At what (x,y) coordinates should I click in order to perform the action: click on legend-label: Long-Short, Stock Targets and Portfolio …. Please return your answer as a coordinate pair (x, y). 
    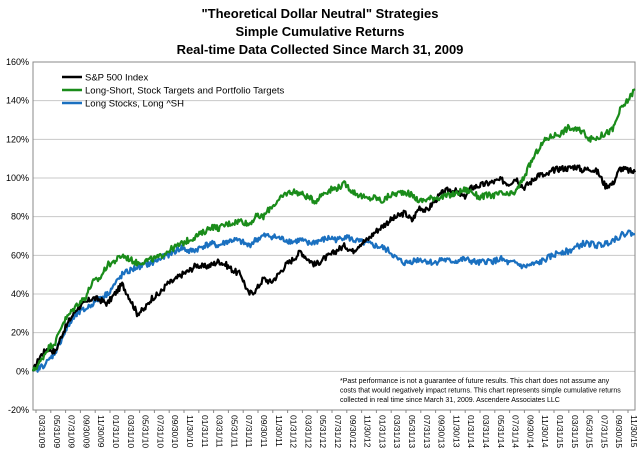
    Looking at the image, I should click on (185, 91).